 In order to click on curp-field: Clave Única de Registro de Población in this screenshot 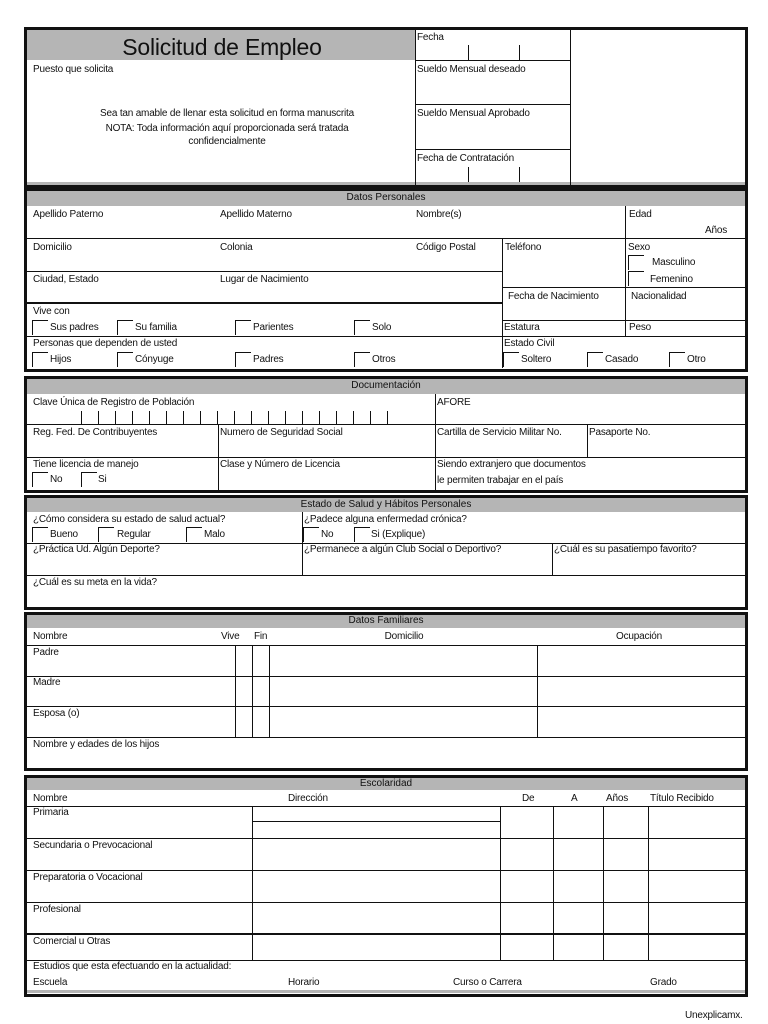, I will do `click(114, 402)`.